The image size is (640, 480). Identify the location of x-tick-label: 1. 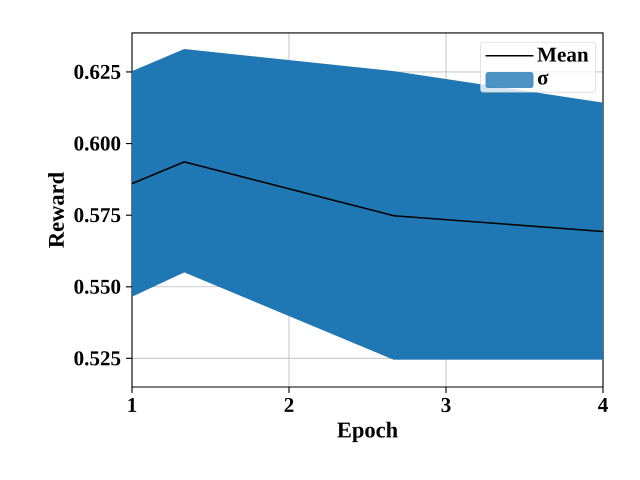
(132, 405).